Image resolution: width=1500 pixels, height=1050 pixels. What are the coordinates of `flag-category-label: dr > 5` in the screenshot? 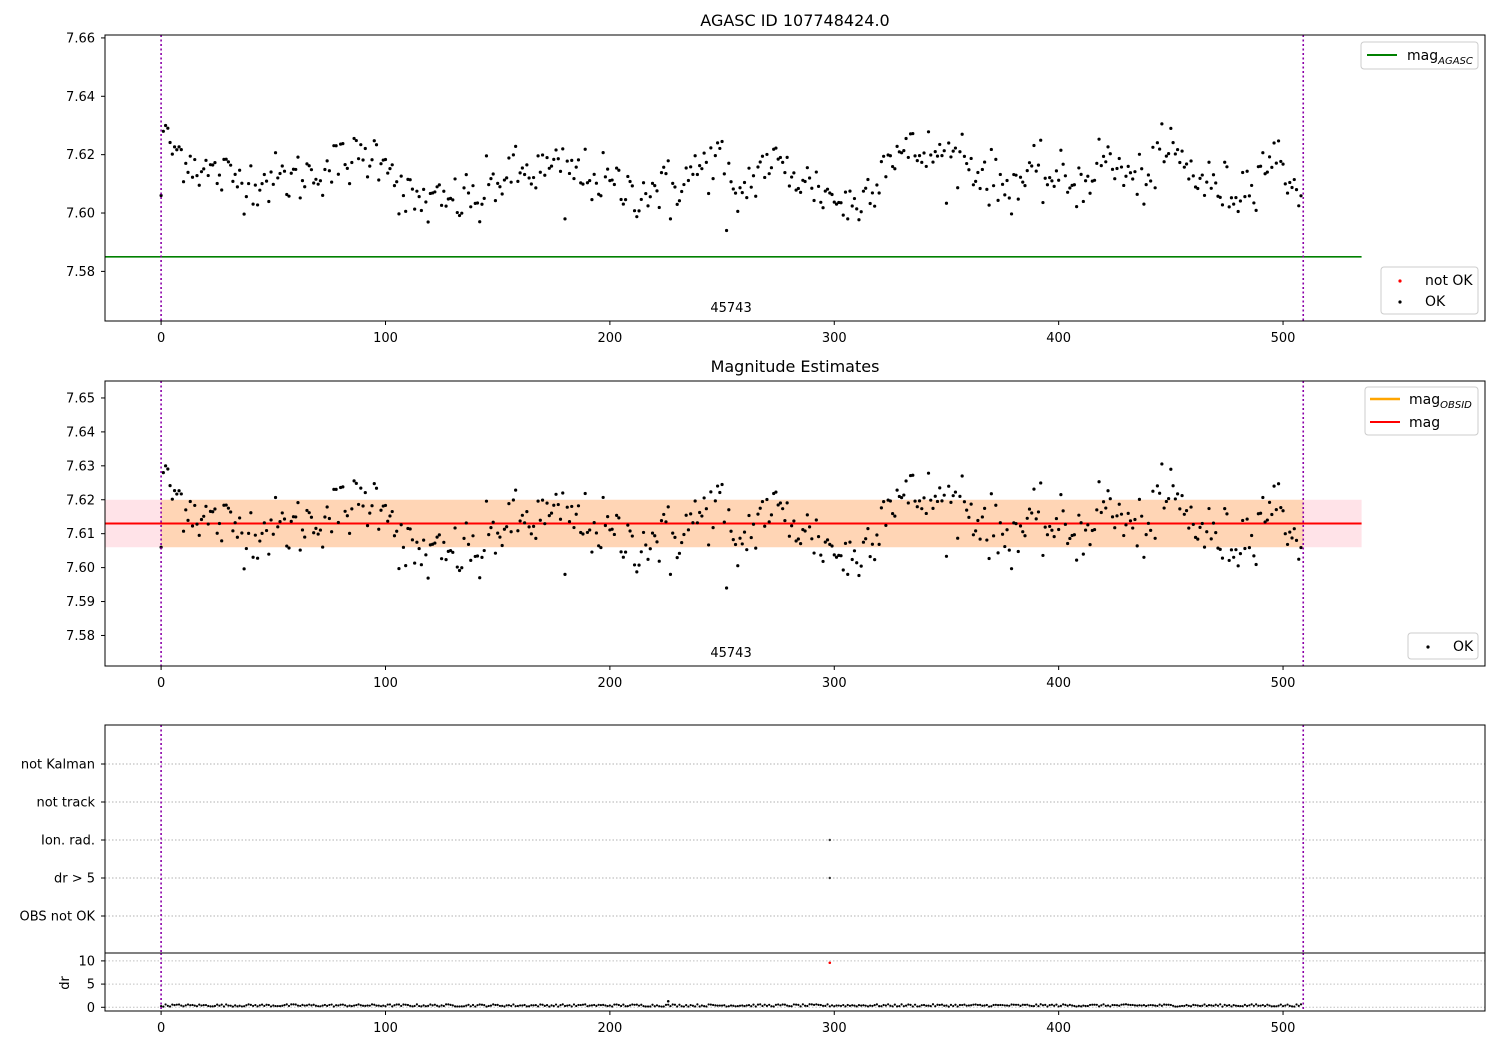 It's located at (74, 879).